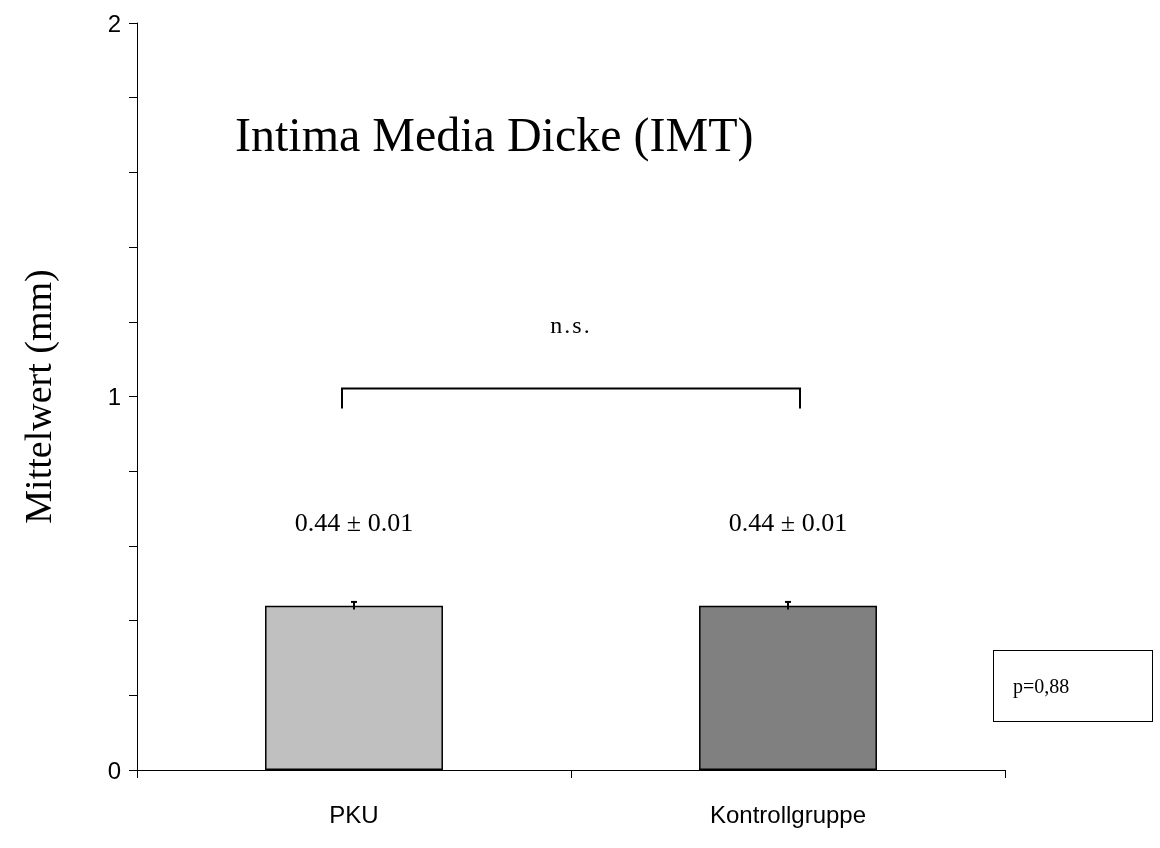 The image size is (1160, 848). I want to click on x-tick-label: PKU, so click(354, 814).